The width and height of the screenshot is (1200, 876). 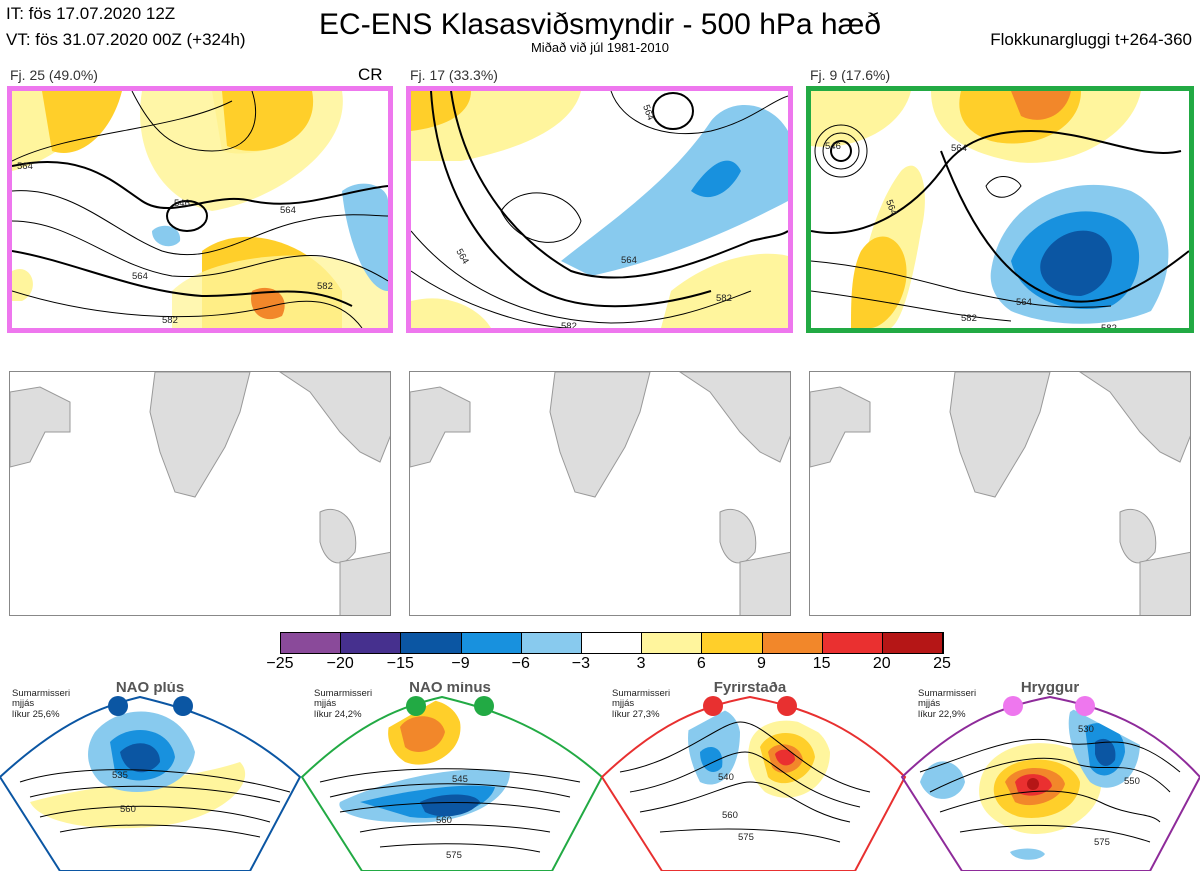 I want to click on cluster-2-map: 564 564 564 582 582, so click(x=599, y=209).